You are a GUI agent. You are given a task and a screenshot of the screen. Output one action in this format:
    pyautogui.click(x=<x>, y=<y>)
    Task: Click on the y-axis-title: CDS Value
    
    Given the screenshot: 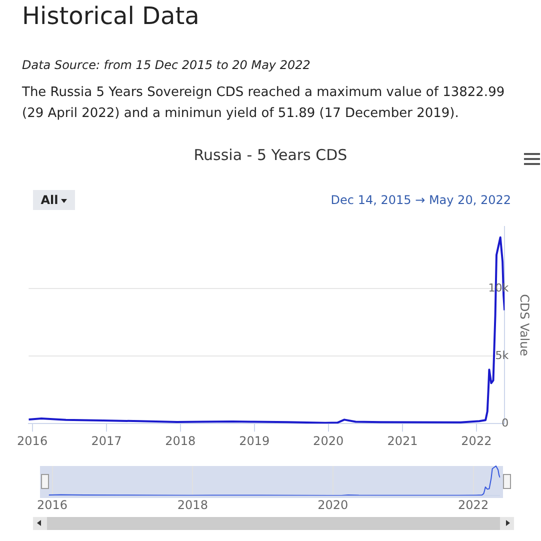 What is the action you would take?
    pyautogui.click(x=525, y=325)
    